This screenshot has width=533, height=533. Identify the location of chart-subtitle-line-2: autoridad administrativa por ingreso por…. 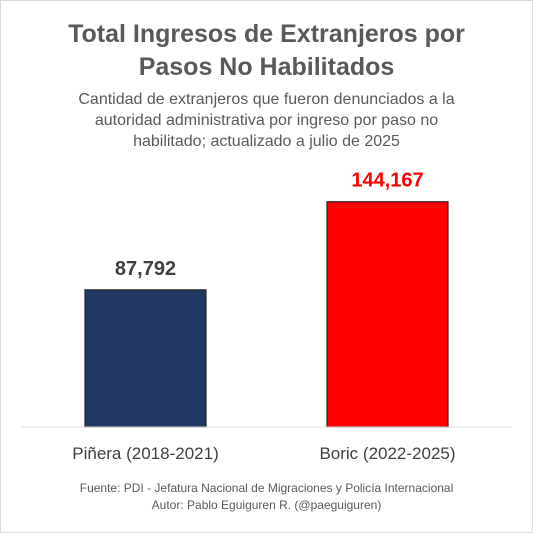
(266, 120).